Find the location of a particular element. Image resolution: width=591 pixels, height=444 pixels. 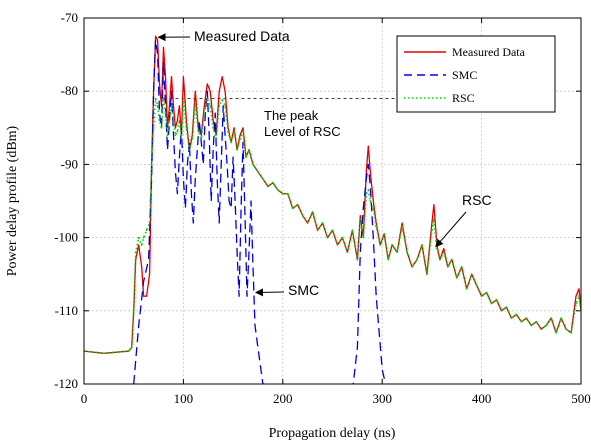

y-tick-label: -70 is located at coordinates (69, 17).